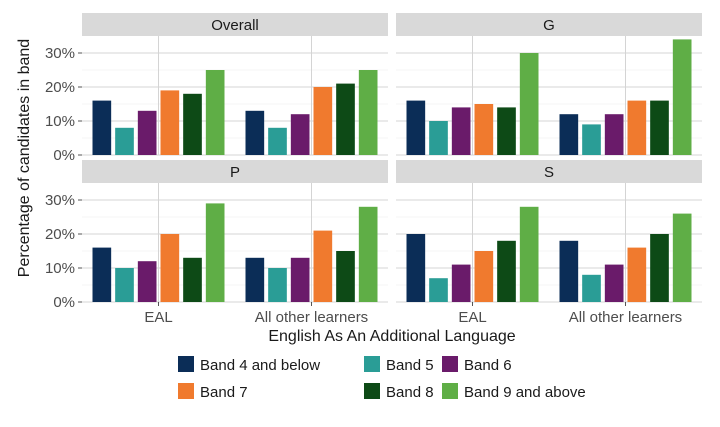 This screenshot has height=427, width=720. I want to click on legend-label-3: Band 7, so click(224, 392).